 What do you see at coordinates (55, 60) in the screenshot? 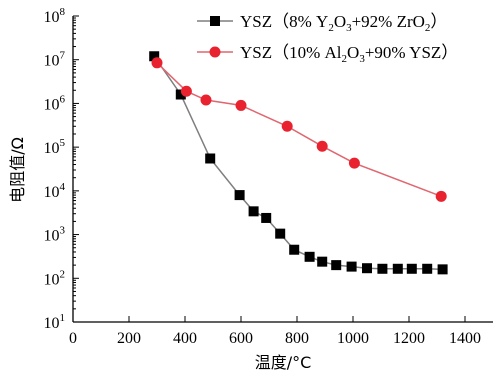
I see `y-tick-label: 10⁷` at bounding box center [55, 60].